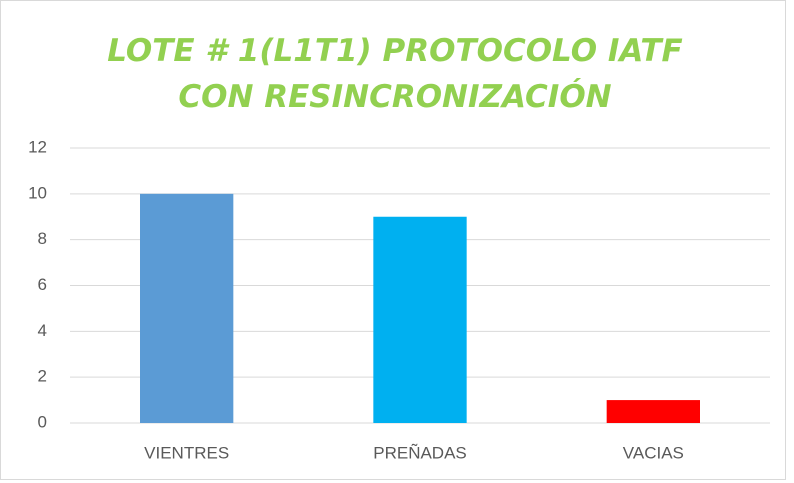 The width and height of the screenshot is (794, 483). What do you see at coordinates (42, 376) in the screenshot?
I see `y-tick-label: 2` at bounding box center [42, 376].